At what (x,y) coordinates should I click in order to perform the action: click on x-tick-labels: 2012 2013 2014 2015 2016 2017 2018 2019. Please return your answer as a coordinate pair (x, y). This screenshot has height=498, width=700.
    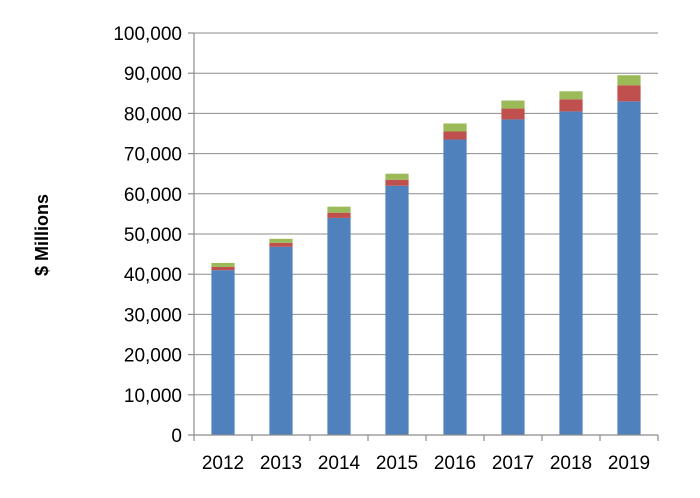
    Looking at the image, I should click on (426, 463).